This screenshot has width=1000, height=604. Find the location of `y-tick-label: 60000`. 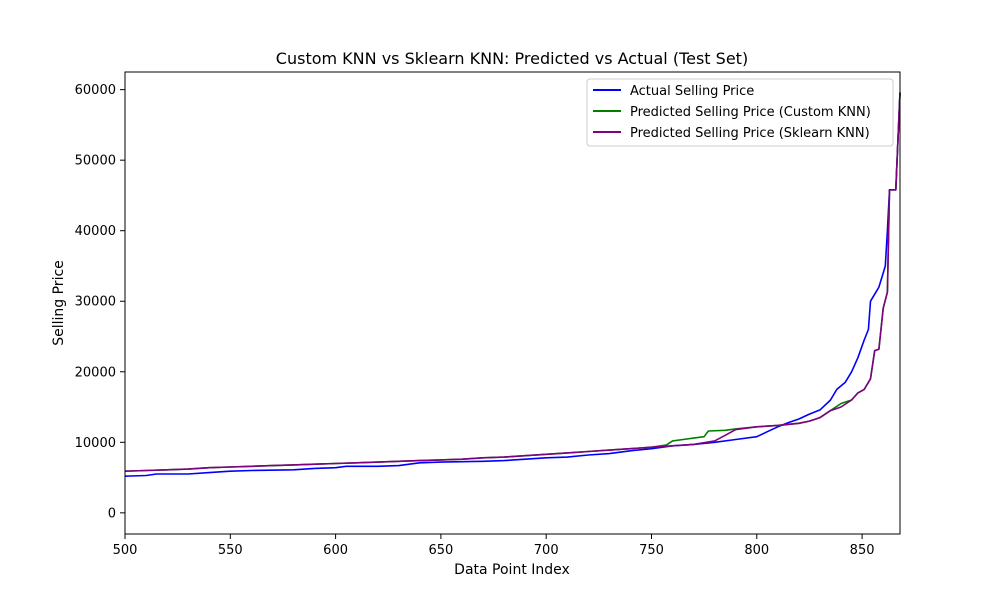

y-tick-label: 60000 is located at coordinates (95, 90).